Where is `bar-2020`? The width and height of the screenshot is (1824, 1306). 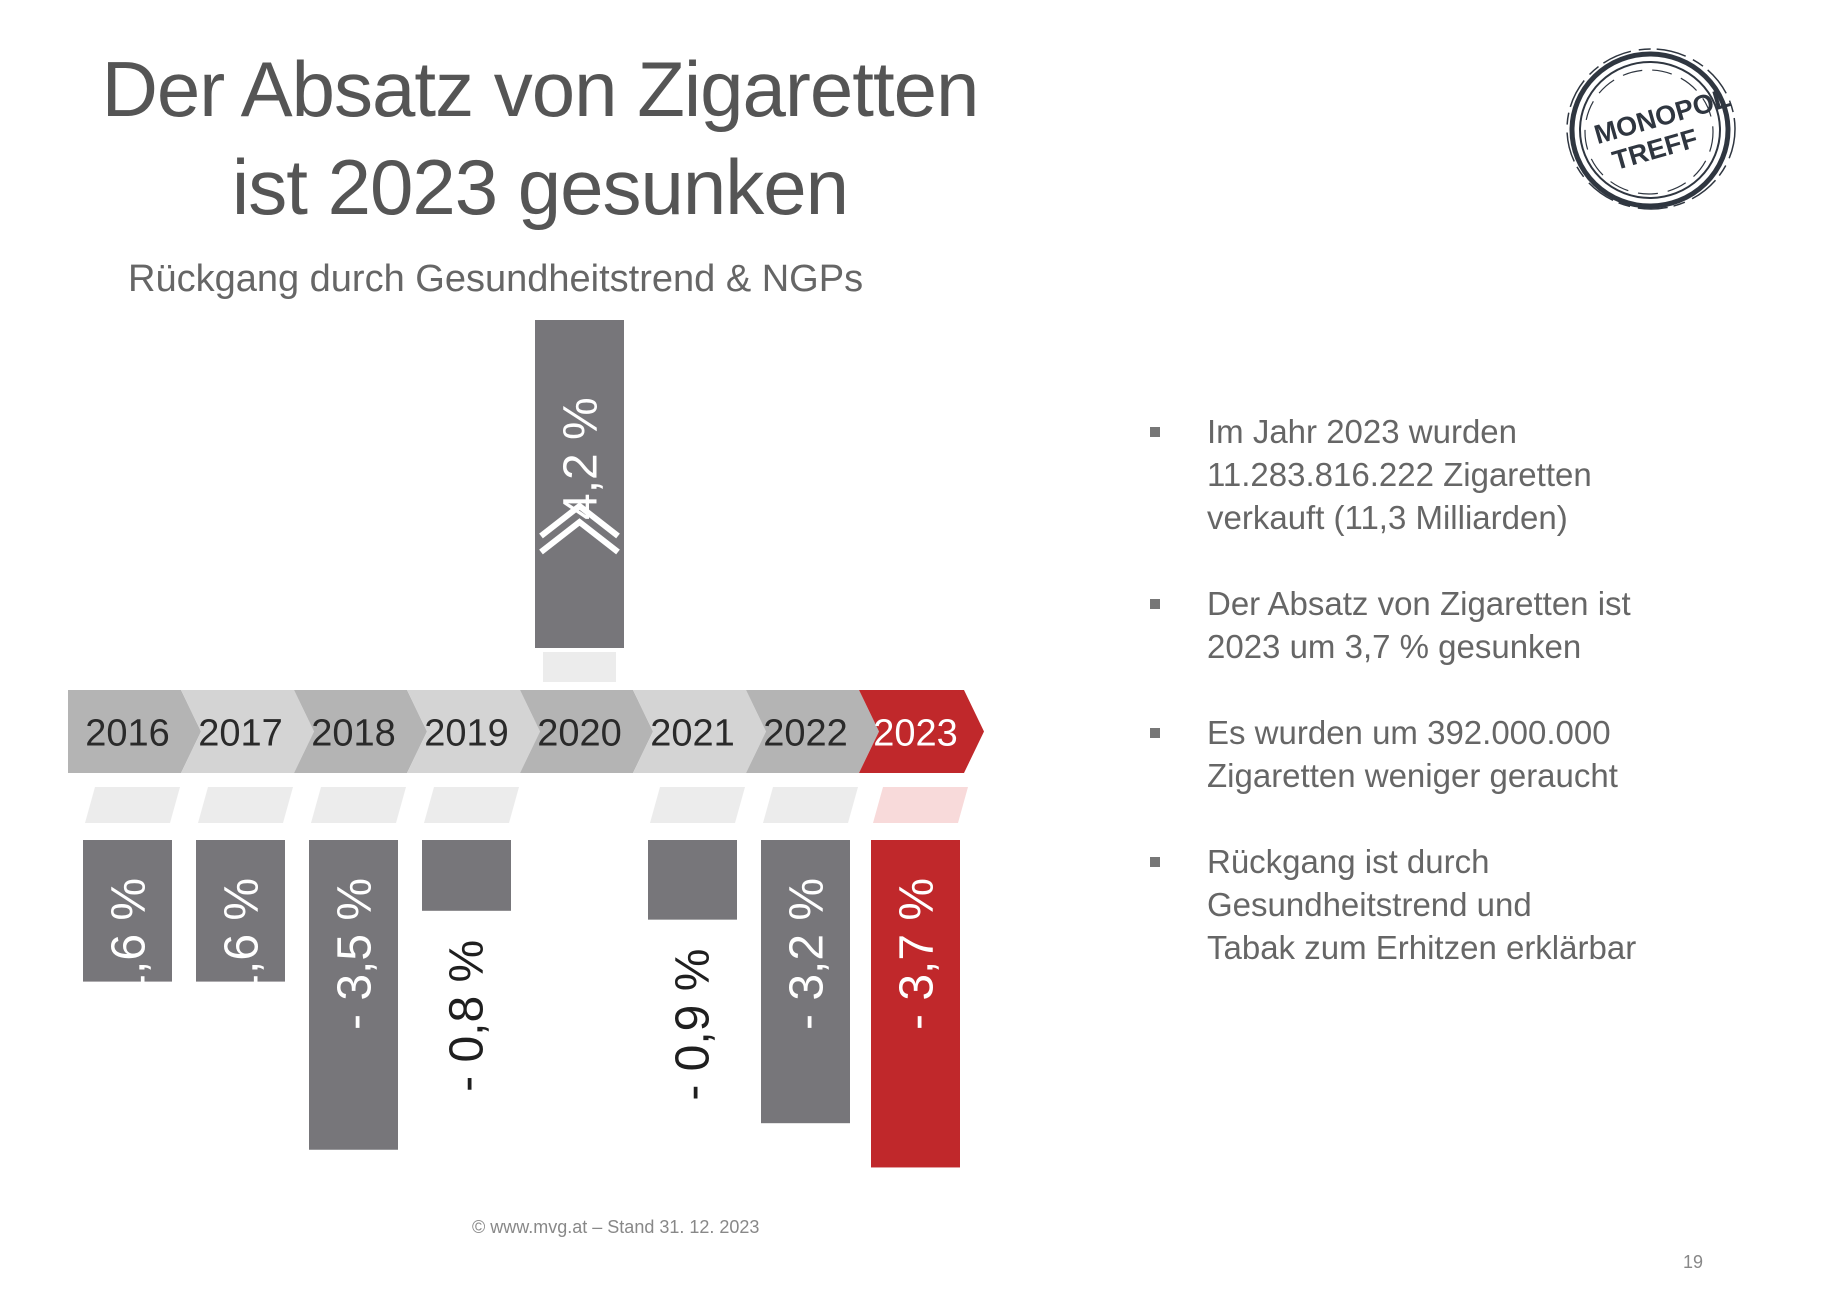
bar-2020 is located at coordinates (579, 484).